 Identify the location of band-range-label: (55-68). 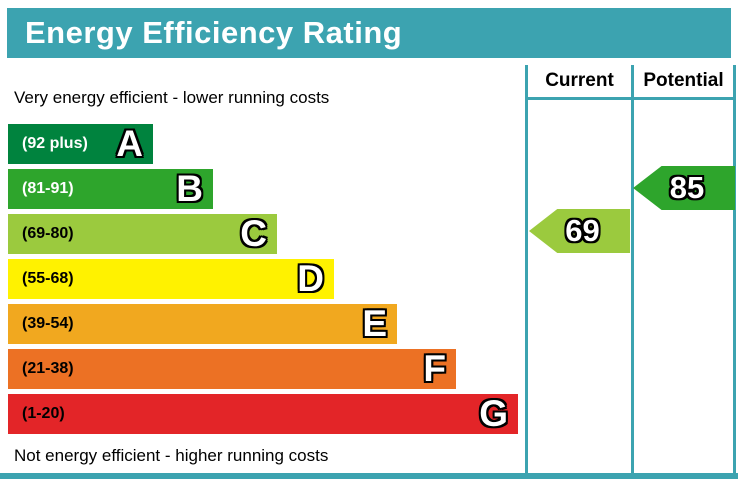
(48, 278).